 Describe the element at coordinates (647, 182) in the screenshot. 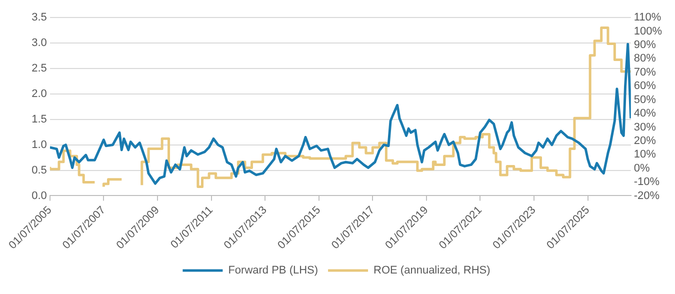

I see `y2-tick-label: -10%` at that location.